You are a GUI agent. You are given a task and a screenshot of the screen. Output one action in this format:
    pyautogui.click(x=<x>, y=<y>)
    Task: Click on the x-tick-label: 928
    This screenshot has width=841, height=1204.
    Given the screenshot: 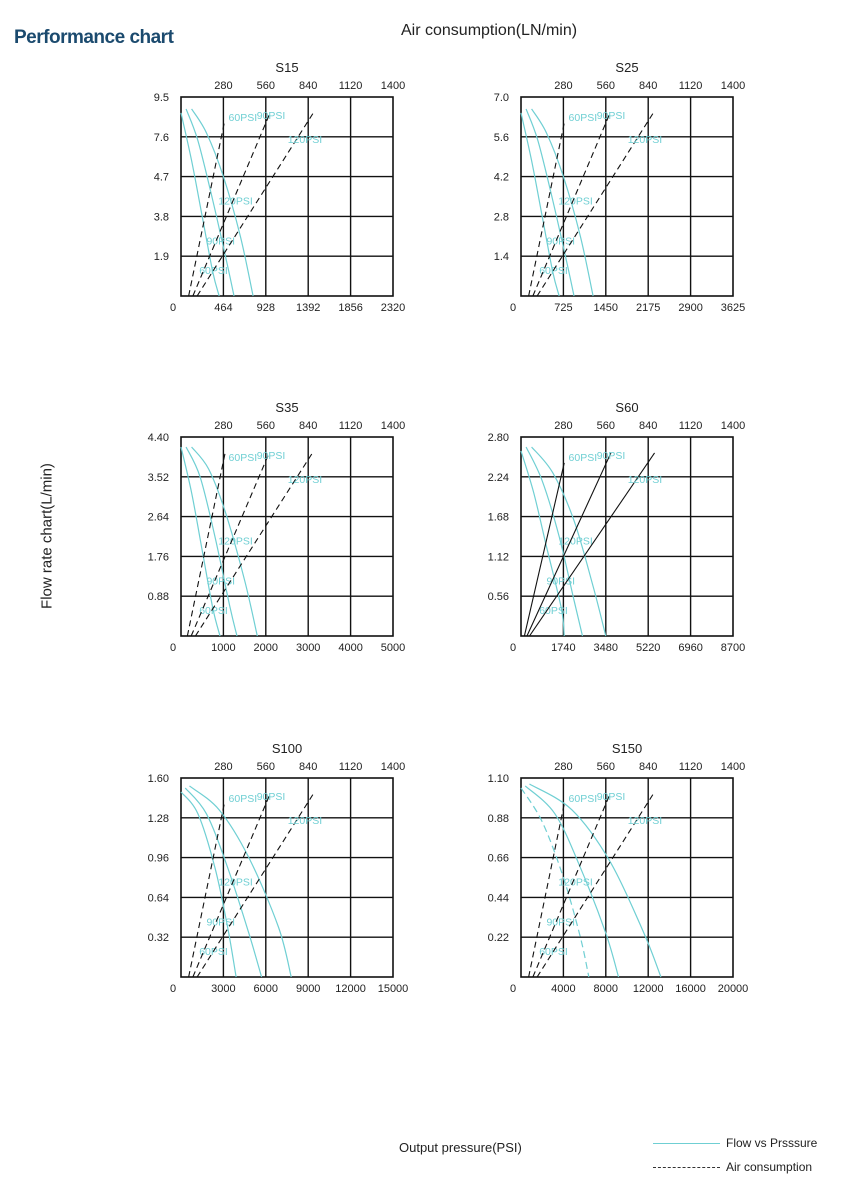 What is the action you would take?
    pyautogui.click(x=266, y=308)
    